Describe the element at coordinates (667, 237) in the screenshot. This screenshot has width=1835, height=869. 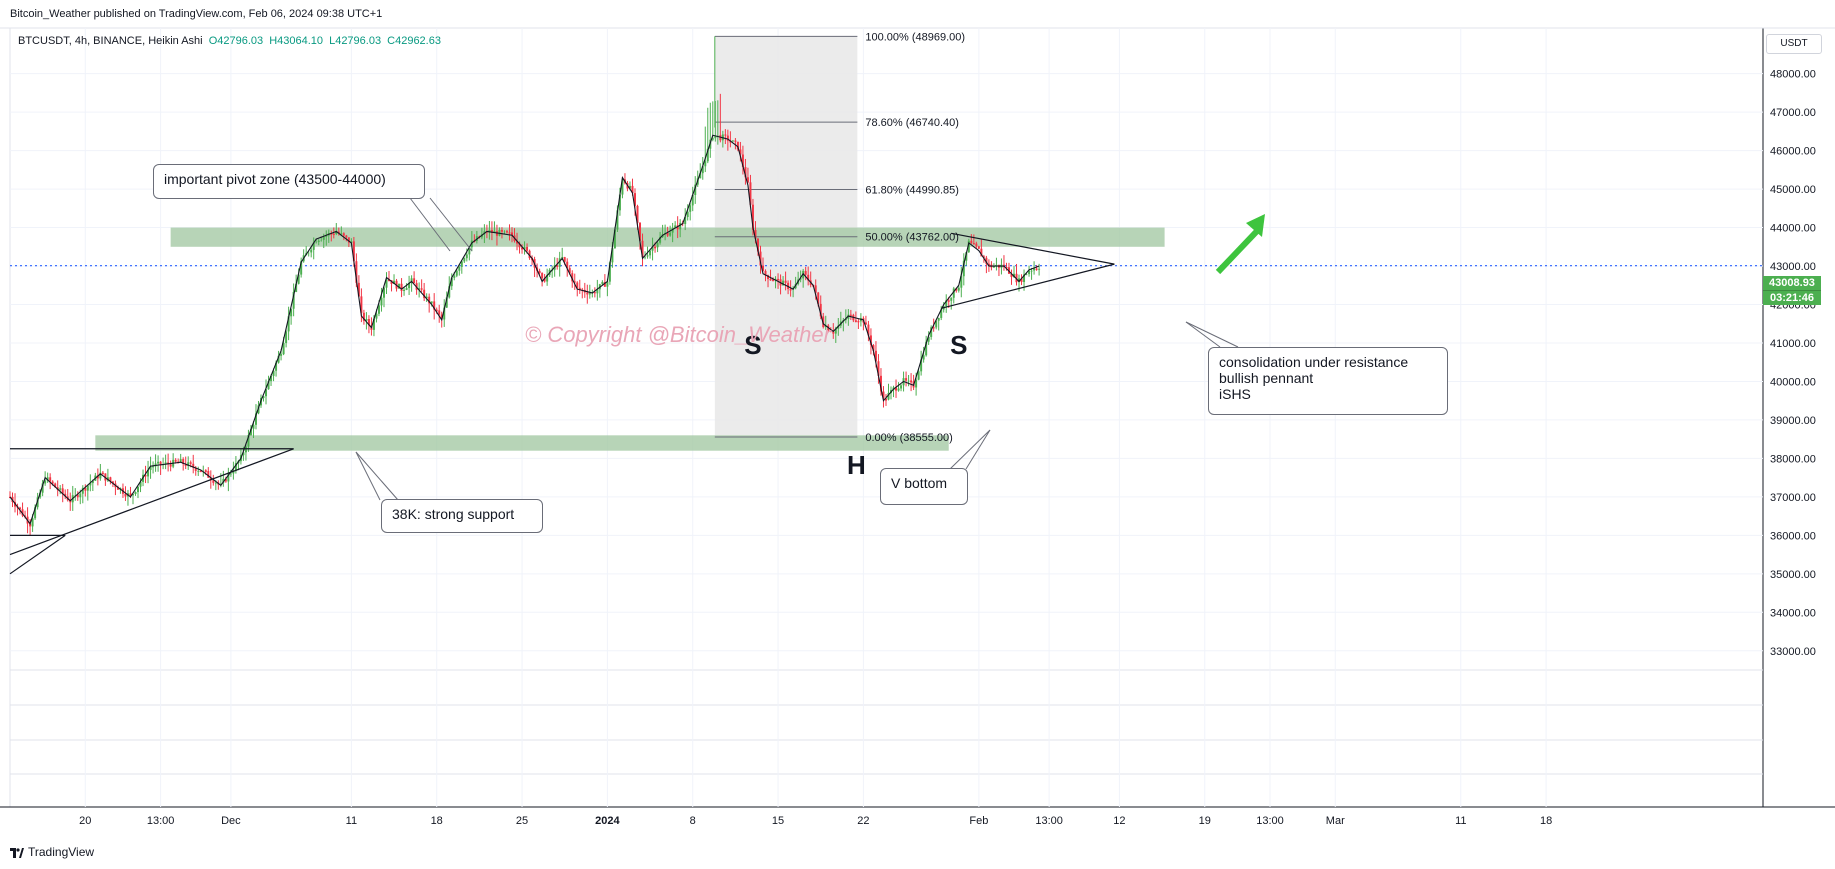
I see `zone-pivot` at that location.